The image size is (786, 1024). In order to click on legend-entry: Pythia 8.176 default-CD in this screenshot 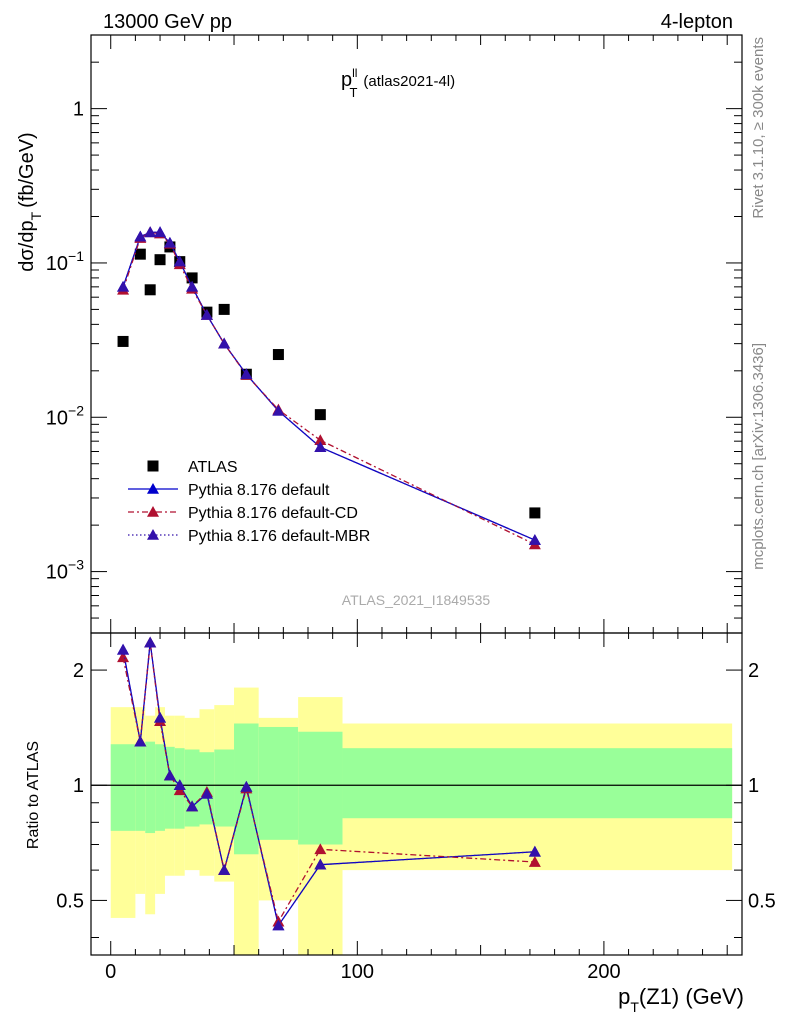, I will do `click(243, 513)`.